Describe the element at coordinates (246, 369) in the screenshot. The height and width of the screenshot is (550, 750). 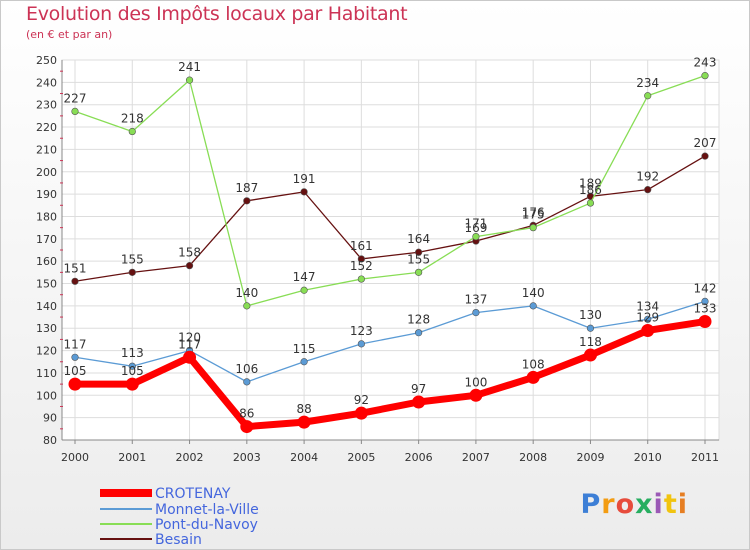
I see `data-label: 106` at that location.